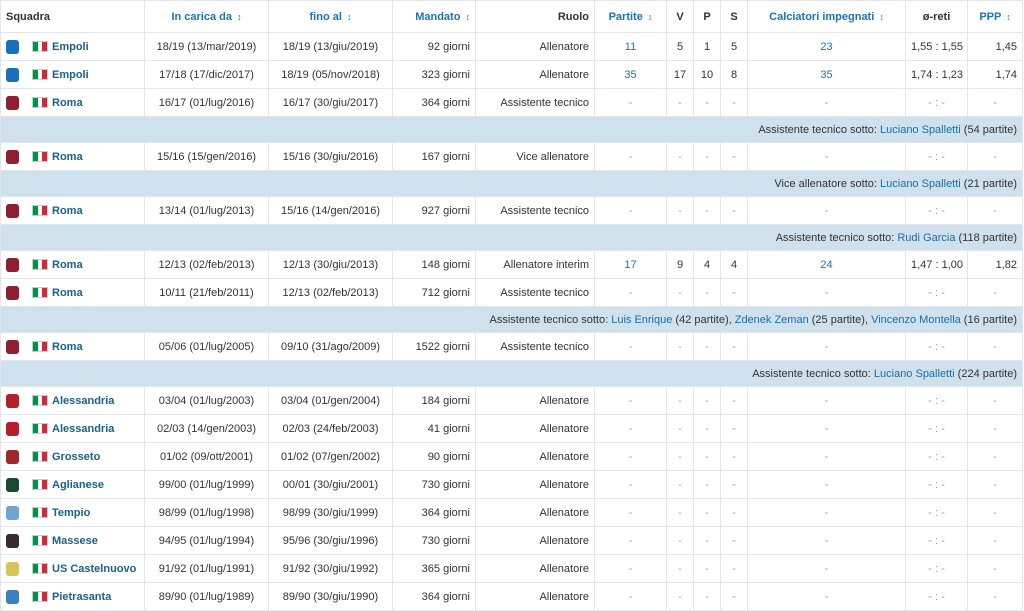  What do you see at coordinates (642, 319) in the screenshot?
I see `coach-link: Luis Enrique` at bounding box center [642, 319].